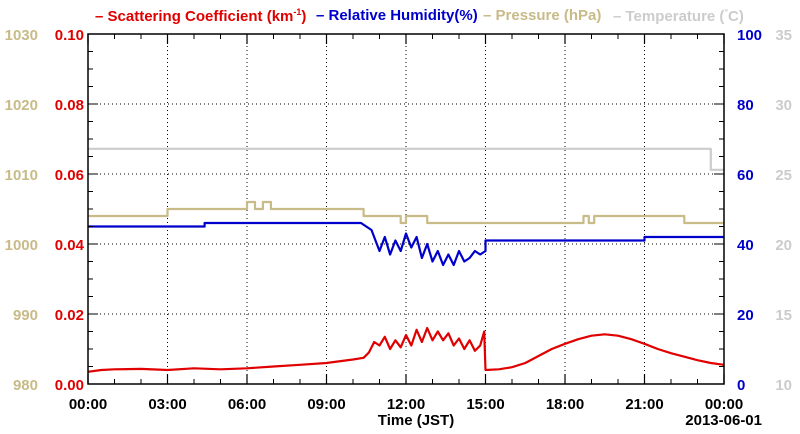  Describe the element at coordinates (783, 245) in the screenshot. I see `temperature-tick-label: 20` at that location.